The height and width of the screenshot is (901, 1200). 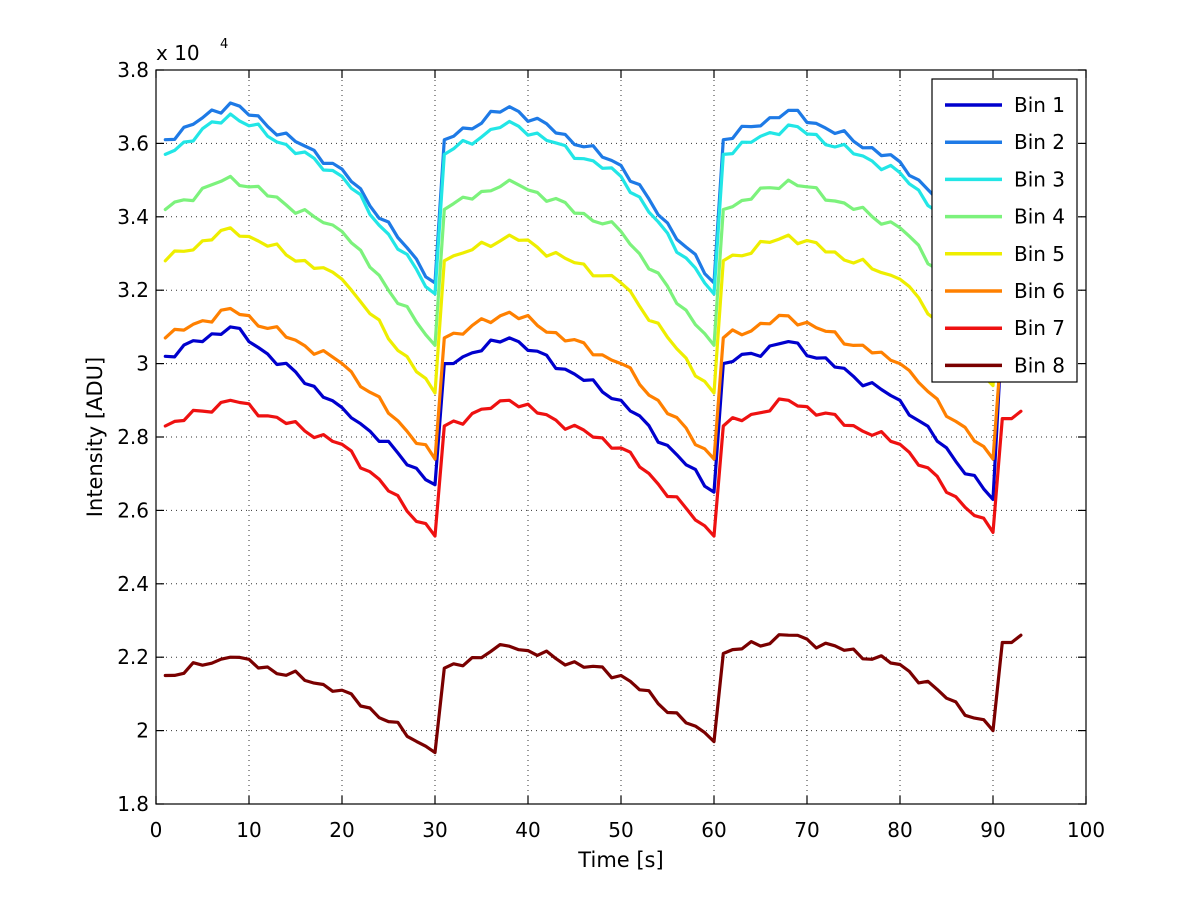 I want to click on legend-box, so click(x=1004, y=230).